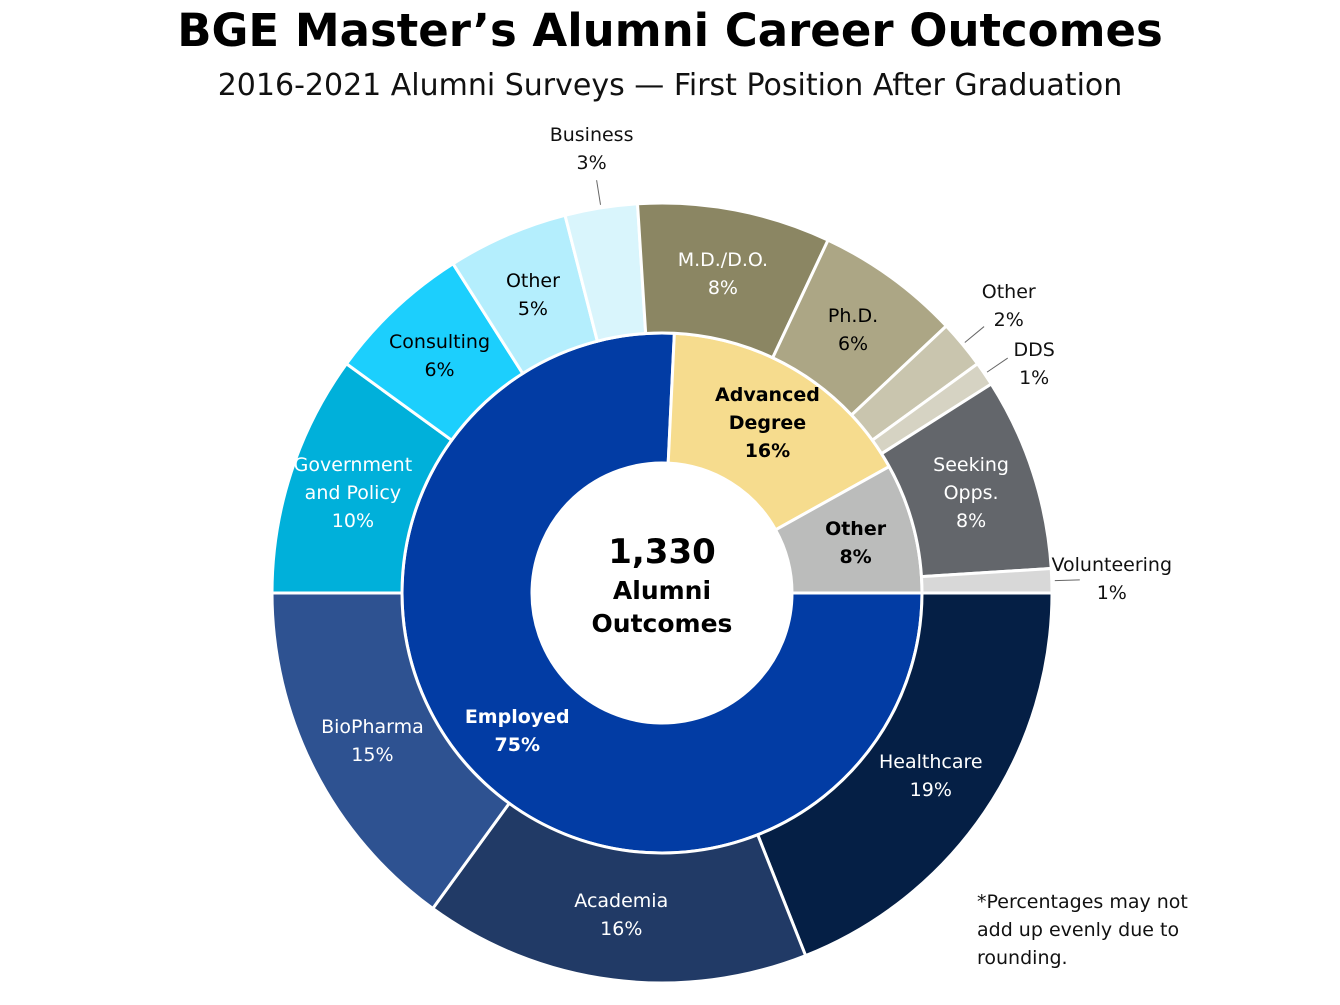  Describe the element at coordinates (1034, 364) in the screenshot. I see `segment-label: DDS 1%` at that location.